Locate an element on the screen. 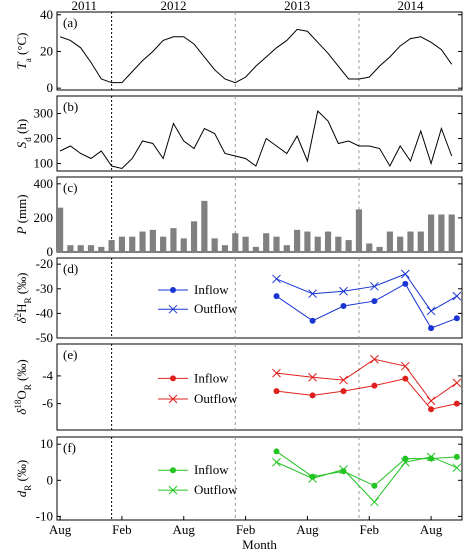 This screenshot has width=474, height=552. x-tick-label: Feb is located at coordinates (370, 529).